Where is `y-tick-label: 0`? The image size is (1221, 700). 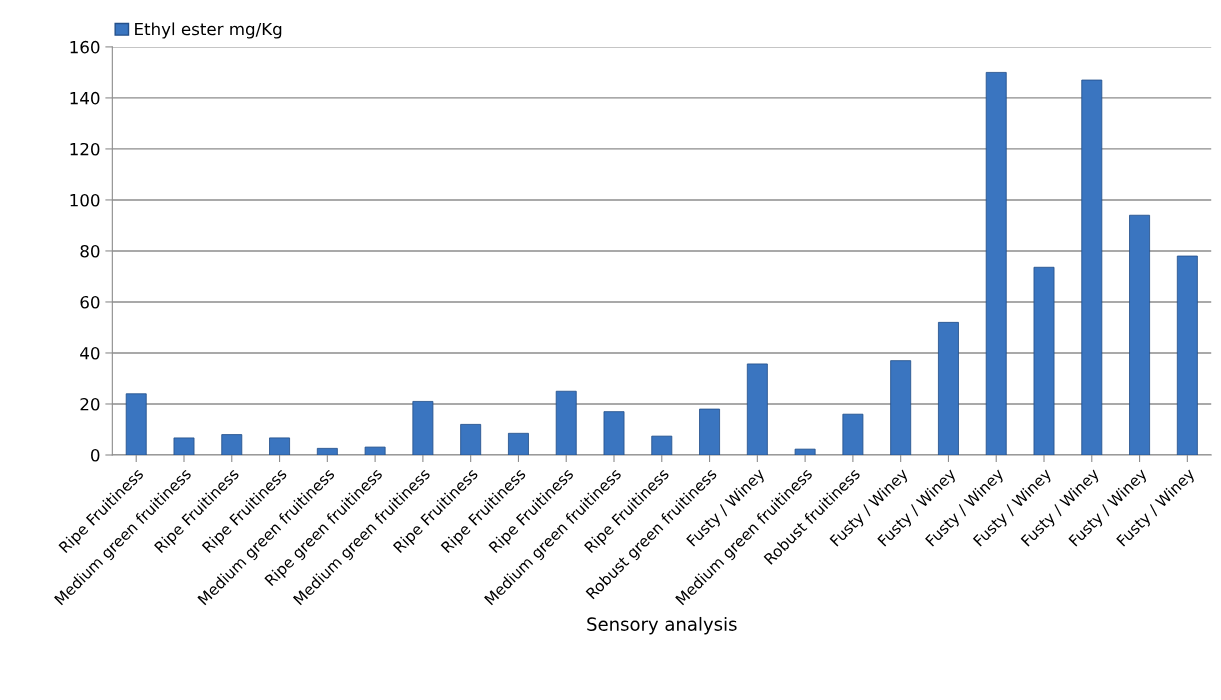 y-tick-label: 0 is located at coordinates (95, 455).